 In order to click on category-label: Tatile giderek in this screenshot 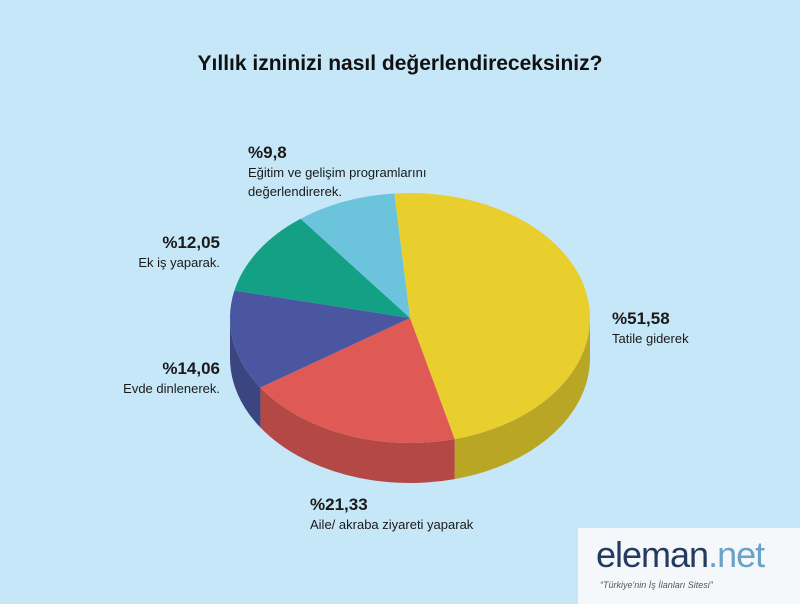, I will do `click(650, 338)`.